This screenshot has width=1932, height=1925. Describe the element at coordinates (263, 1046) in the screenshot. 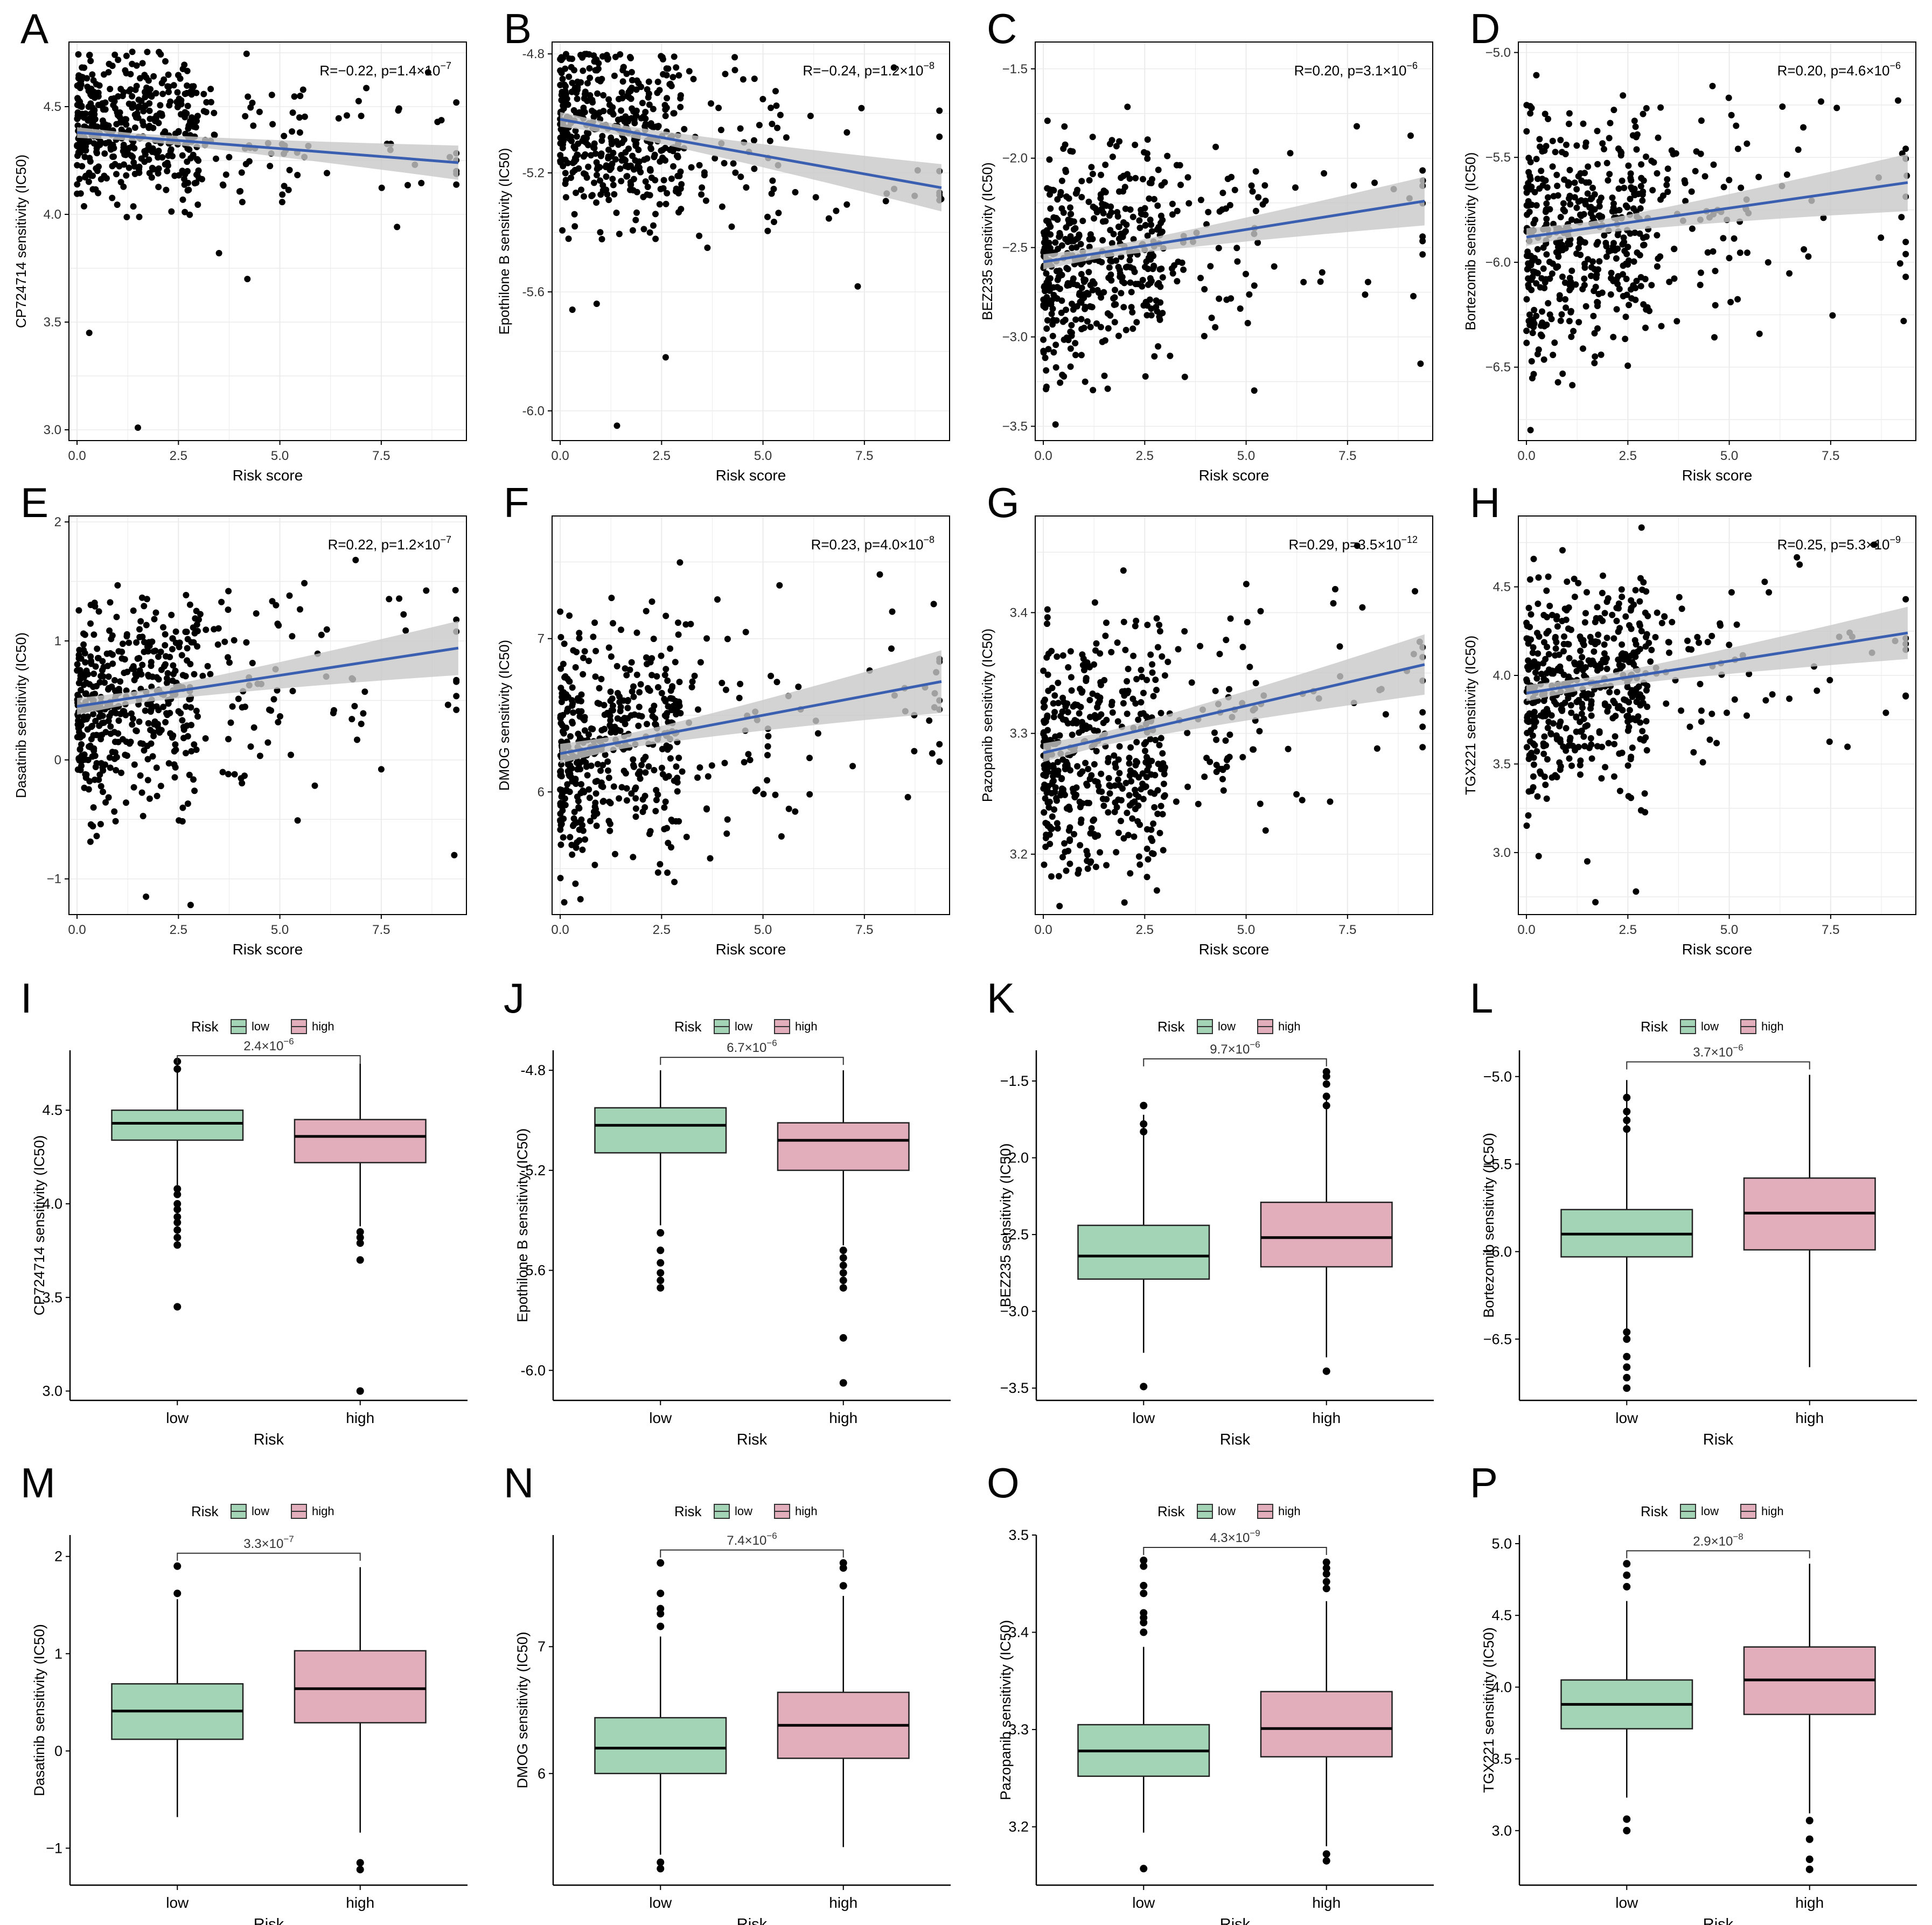

I see `p-value-base: 2.4×10` at that location.